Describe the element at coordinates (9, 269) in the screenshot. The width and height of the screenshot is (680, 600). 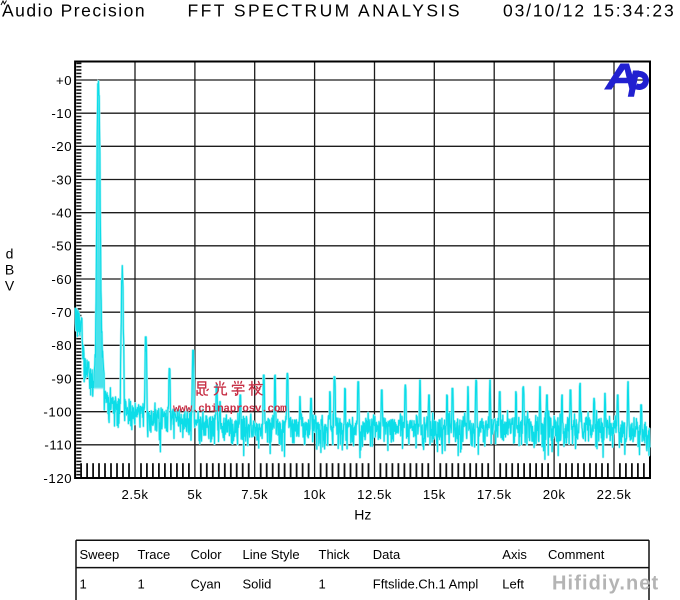
I see `svg-text: B` at that location.